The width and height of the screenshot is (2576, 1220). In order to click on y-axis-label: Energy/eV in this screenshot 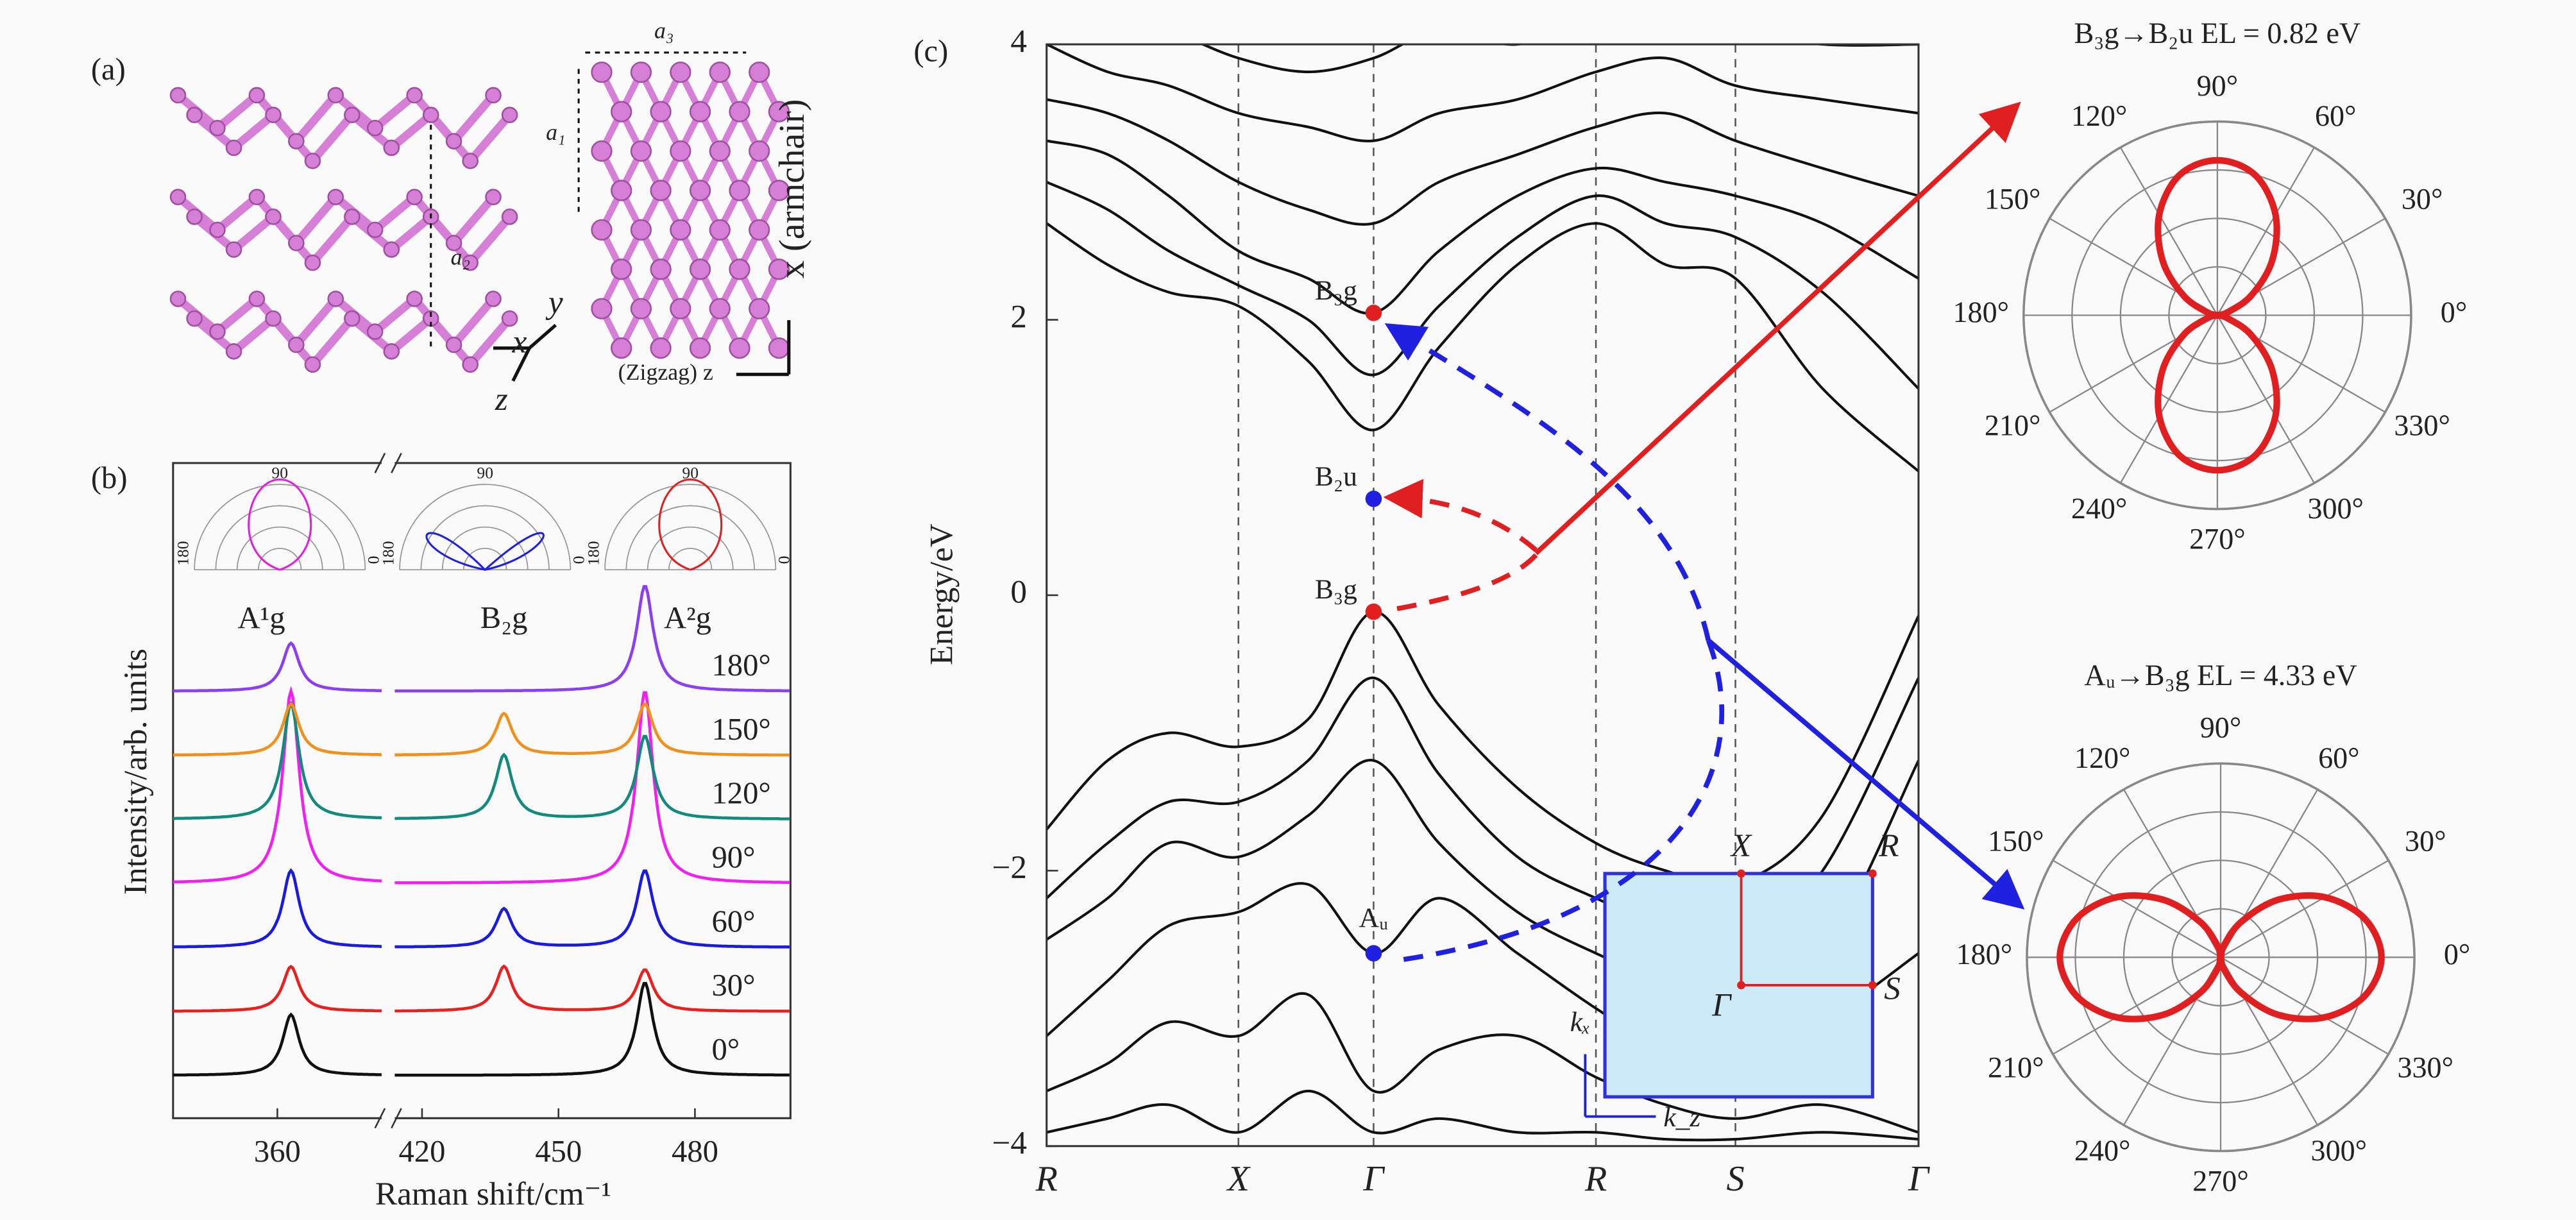, I will do `click(942, 594)`.